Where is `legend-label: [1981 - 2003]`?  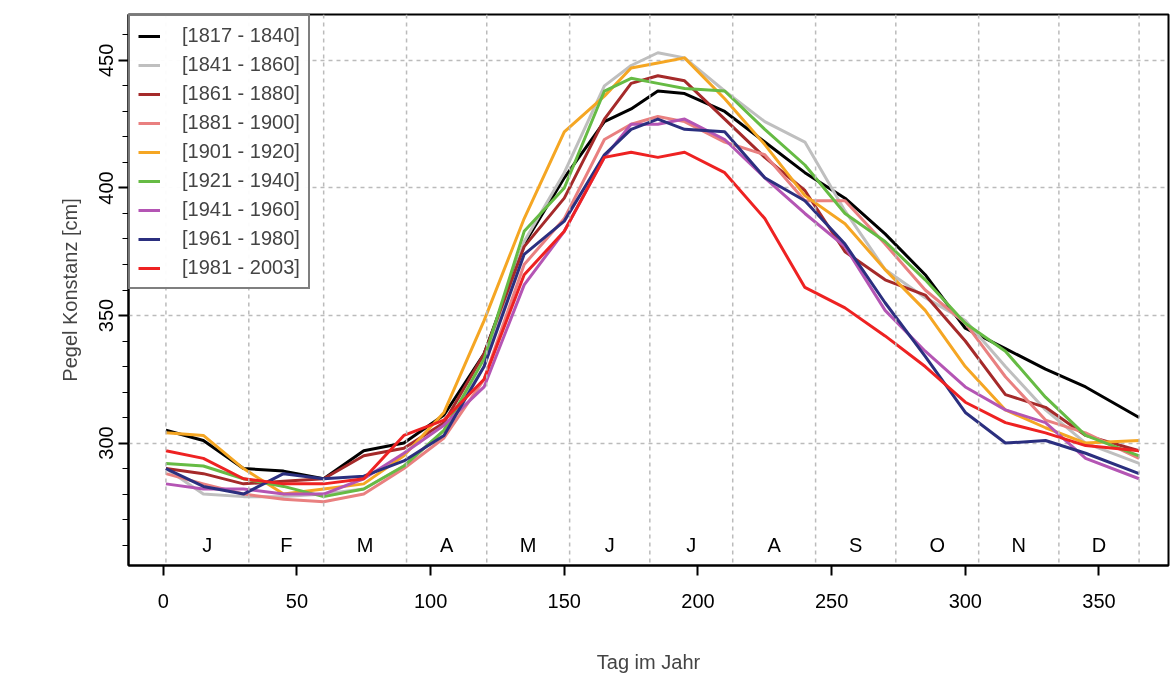 legend-label: [1981 - 2003] is located at coordinates (241, 267).